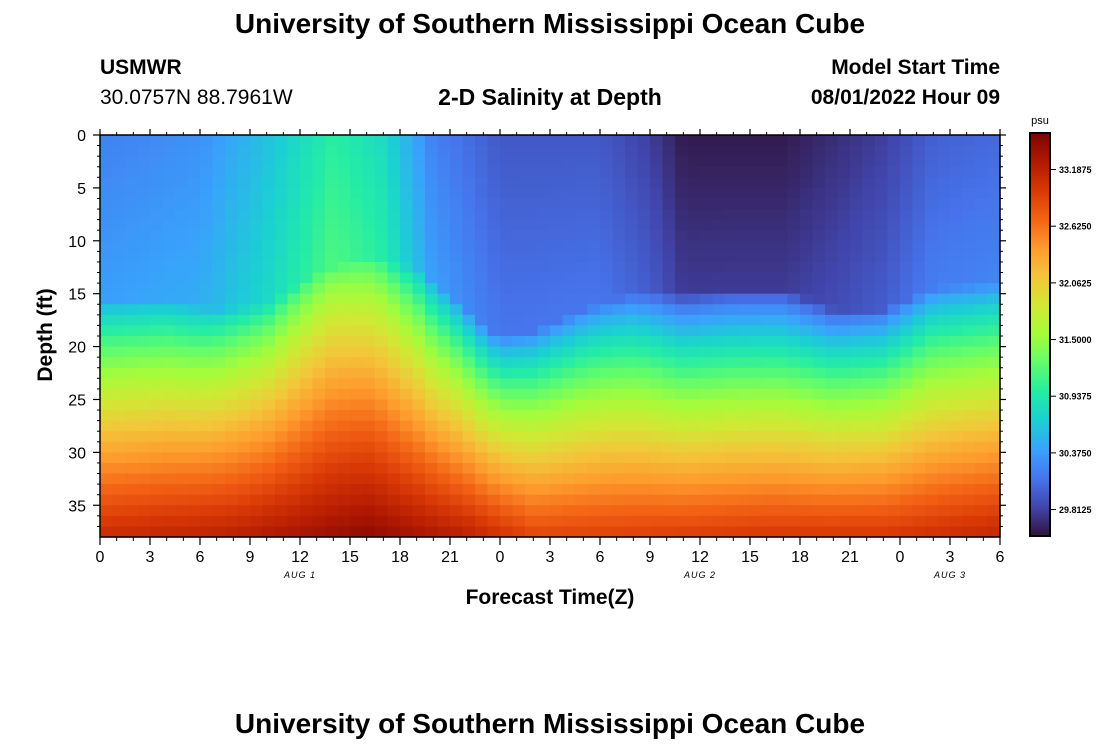  Describe the element at coordinates (77, 242) in the screenshot. I see `y-tick-label: 10` at that location.